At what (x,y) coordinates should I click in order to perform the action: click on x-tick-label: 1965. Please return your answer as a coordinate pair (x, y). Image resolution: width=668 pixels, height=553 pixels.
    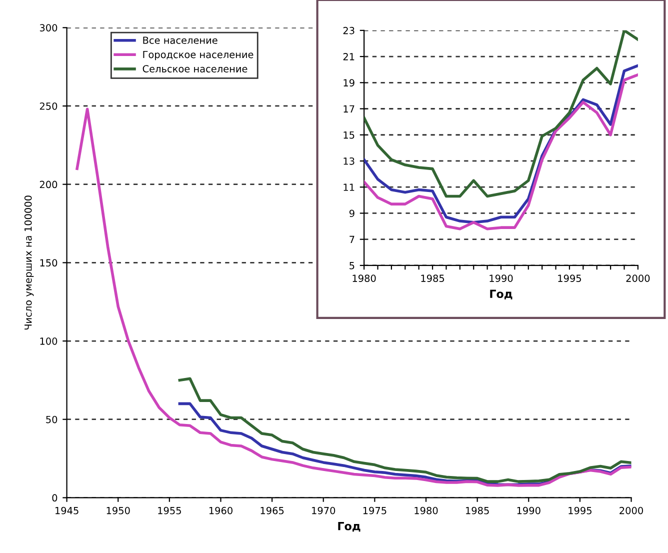
    Looking at the image, I should click on (272, 510).